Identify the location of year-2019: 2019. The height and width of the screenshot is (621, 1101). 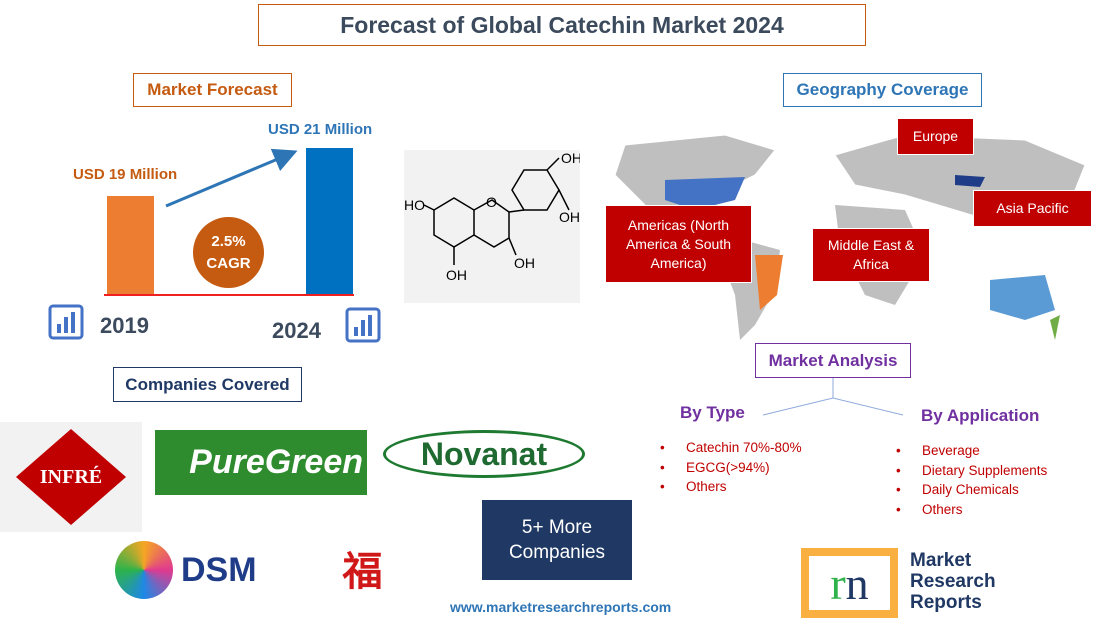
(124, 325).